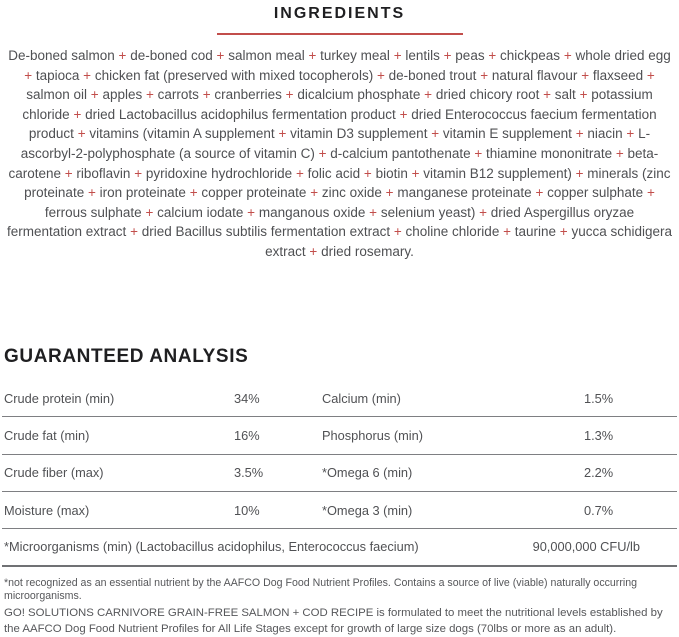  Describe the element at coordinates (372, 435) in the screenshot. I see `ga-label-right: Phosphorus (min)` at that location.